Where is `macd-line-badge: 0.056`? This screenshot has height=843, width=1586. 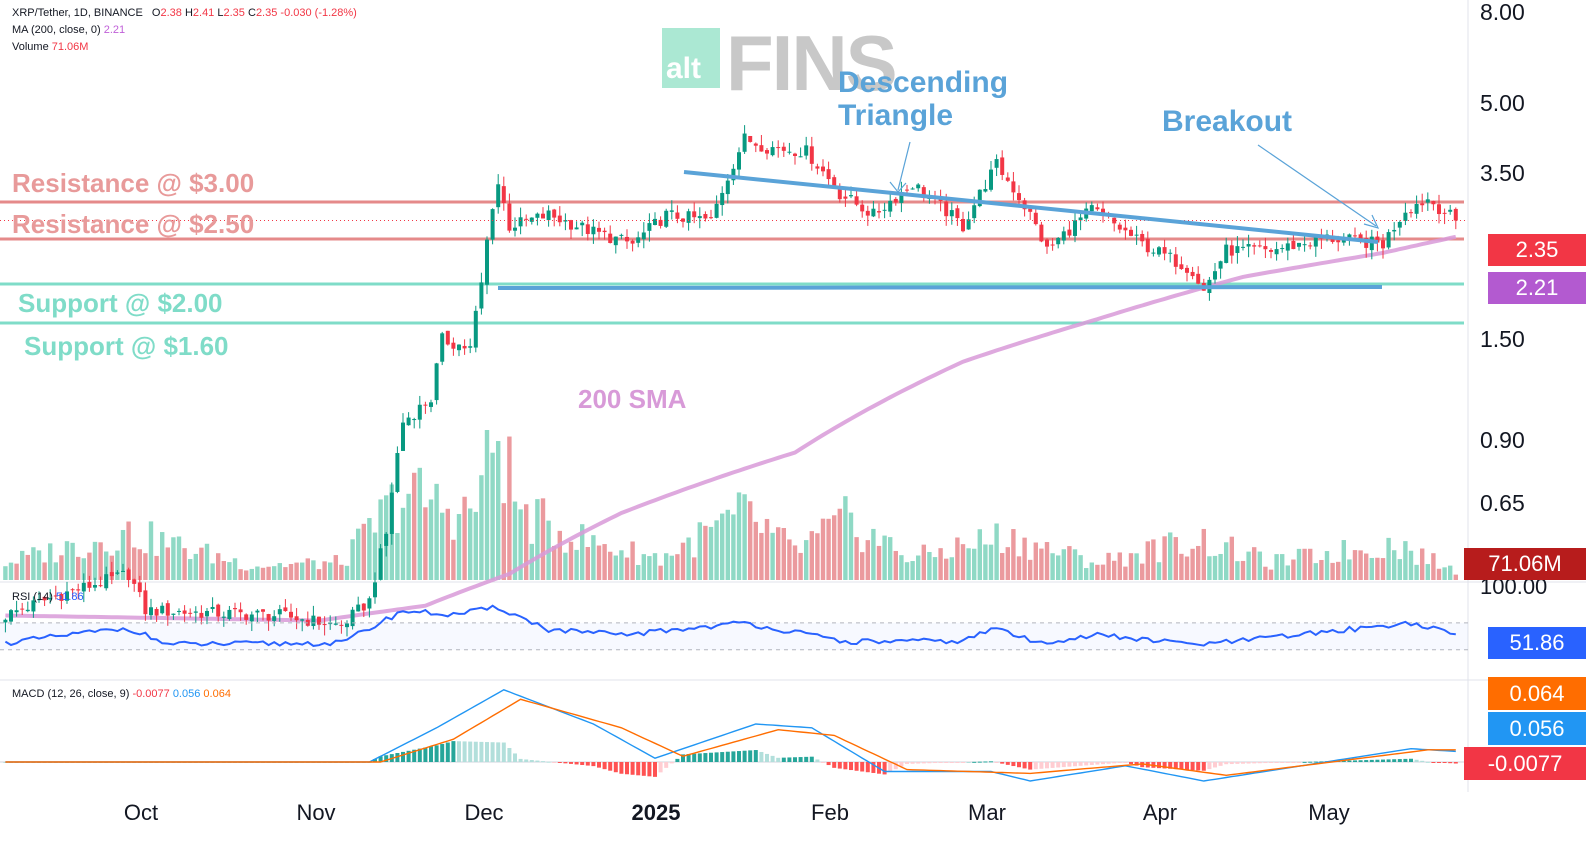
macd-line-badge: 0.056 is located at coordinates (1537, 728).